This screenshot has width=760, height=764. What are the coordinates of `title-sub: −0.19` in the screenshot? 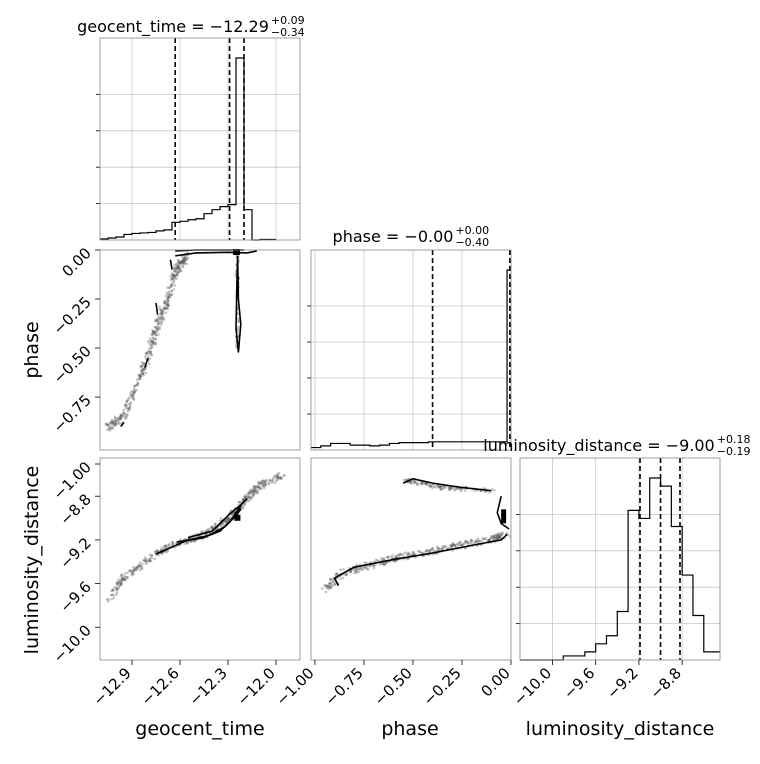 It's located at (734, 451).